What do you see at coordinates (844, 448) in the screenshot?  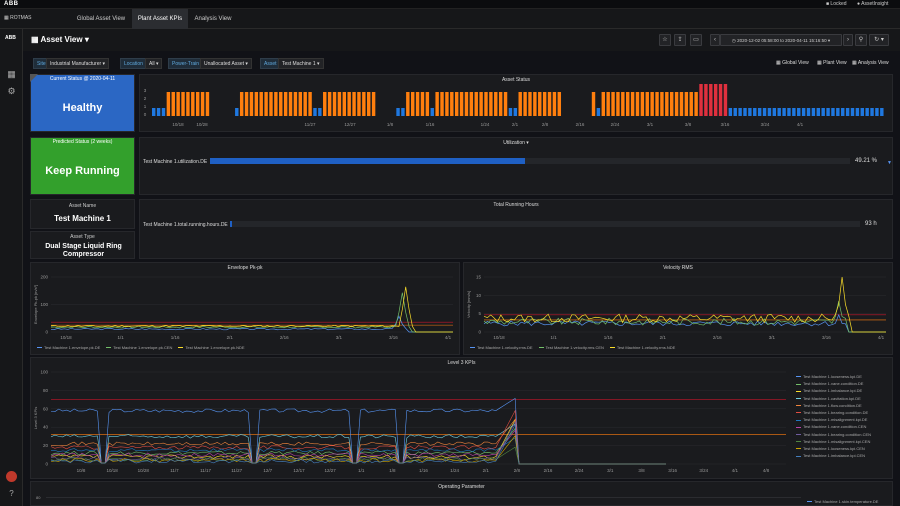 I see `legend-item: Test Machine 1.looseness.kpi.CEN` at bounding box center [844, 448].